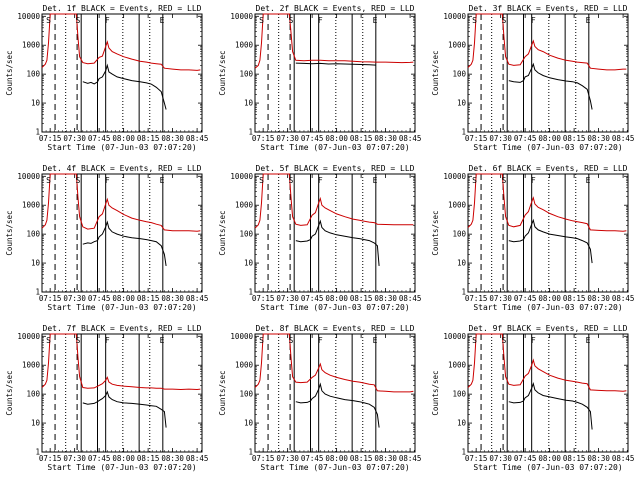 This screenshot has height=480, width=640. Describe the element at coordinates (335, 8) in the screenshot. I see `chart-title: Det. 2f BLACK = Events, RED = LLD` at that location.